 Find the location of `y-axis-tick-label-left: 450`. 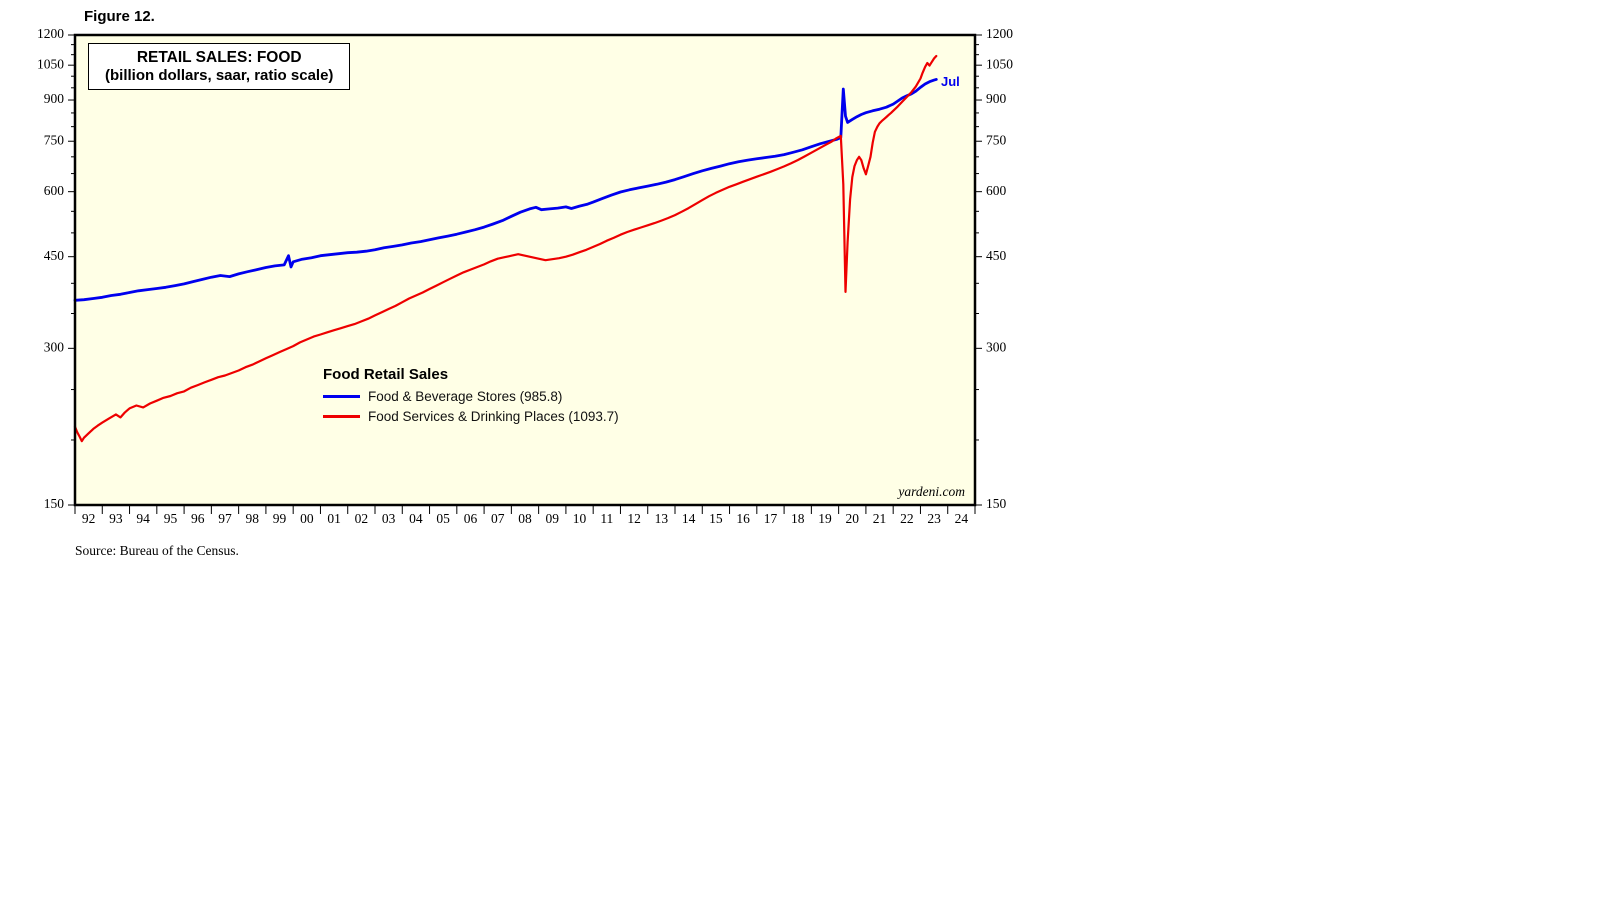

y-axis-tick-label-left: 450 is located at coordinates (54, 255).